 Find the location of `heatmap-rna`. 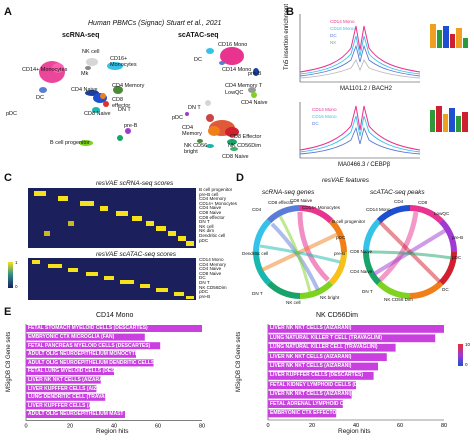

heatmap-rna is located at coordinates (112, 218).